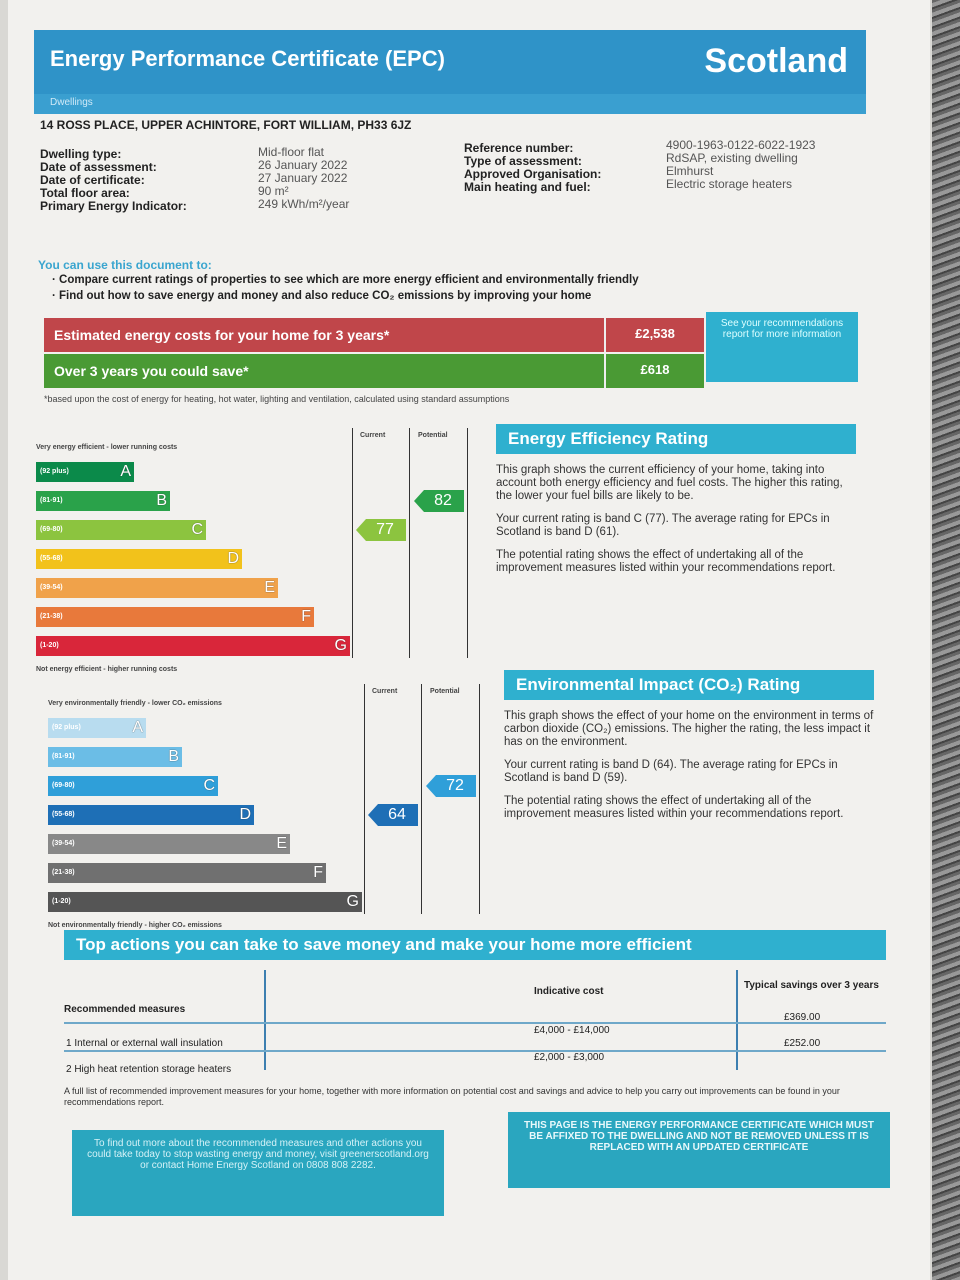 This screenshot has height=1280, width=960. I want to click on value: Elmhurst, so click(690, 171).